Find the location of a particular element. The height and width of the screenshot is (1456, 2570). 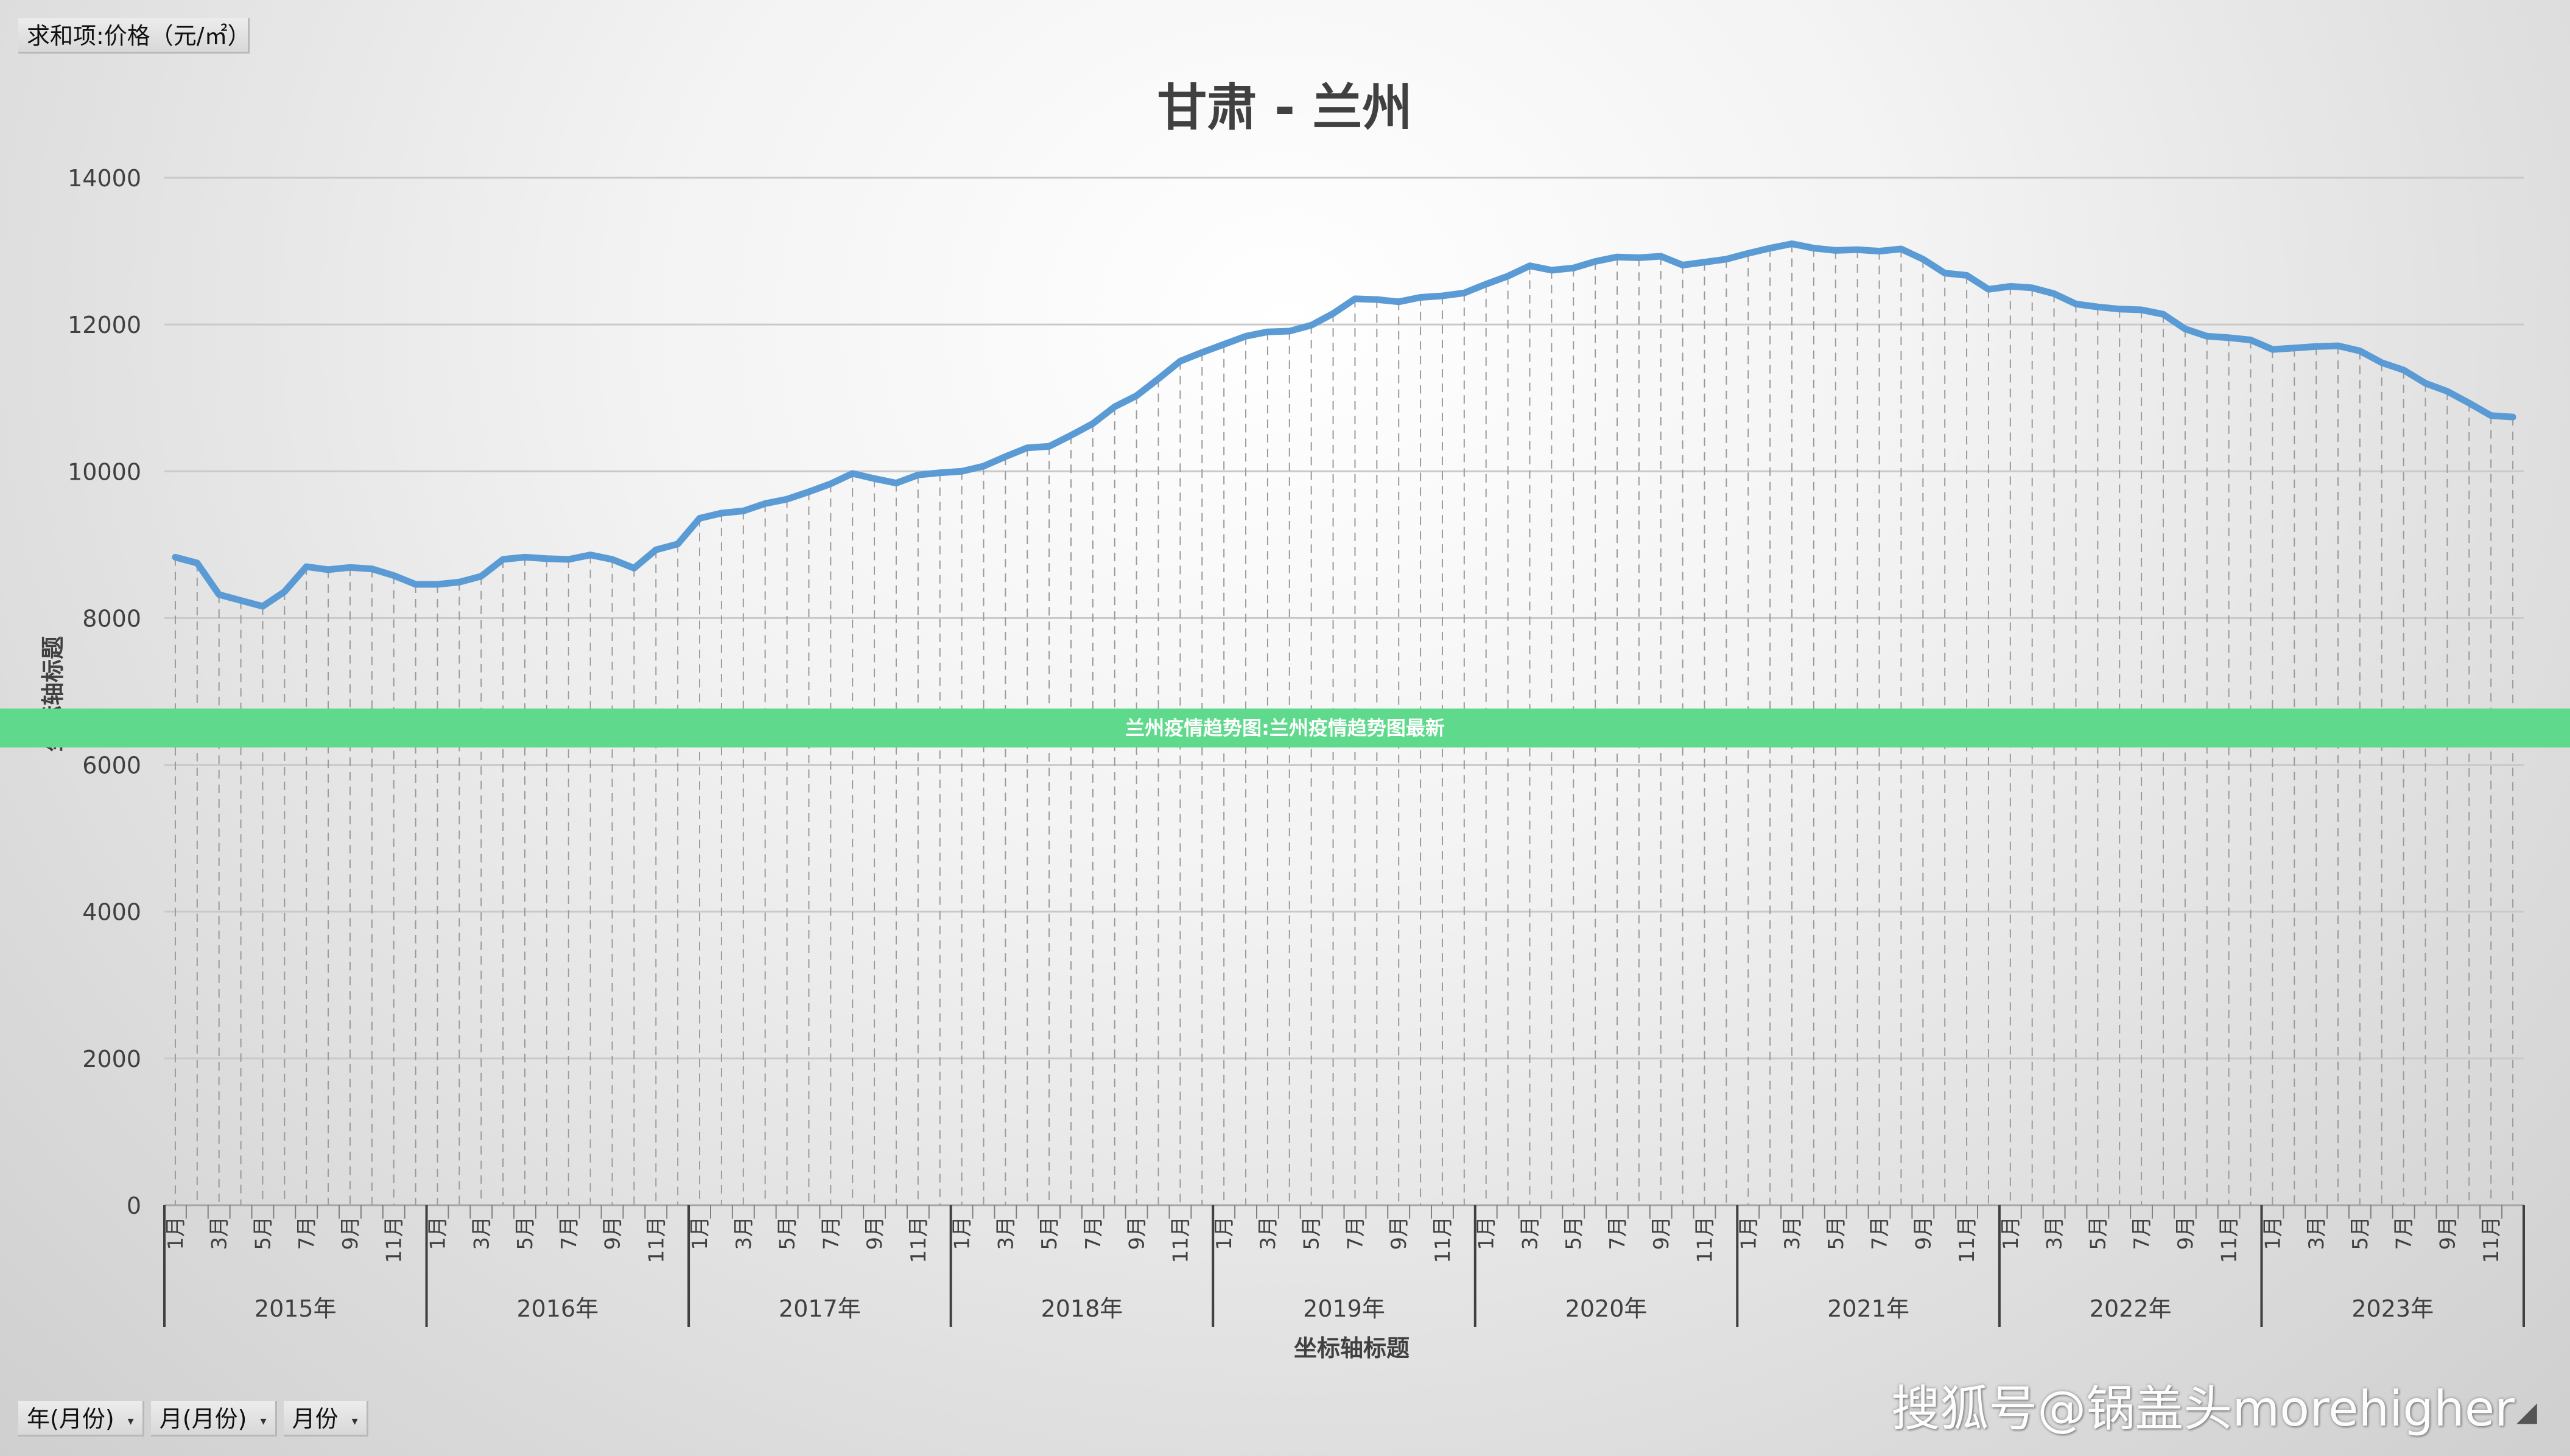

pivot-row-fields: 年(月份) ▾ 月(月份) ▾ 月份 ▾ is located at coordinates (195, 1419).